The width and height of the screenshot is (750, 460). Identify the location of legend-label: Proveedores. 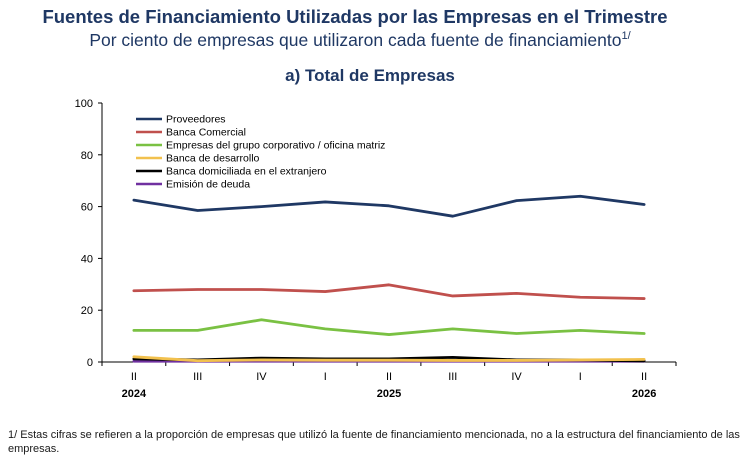
(196, 120).